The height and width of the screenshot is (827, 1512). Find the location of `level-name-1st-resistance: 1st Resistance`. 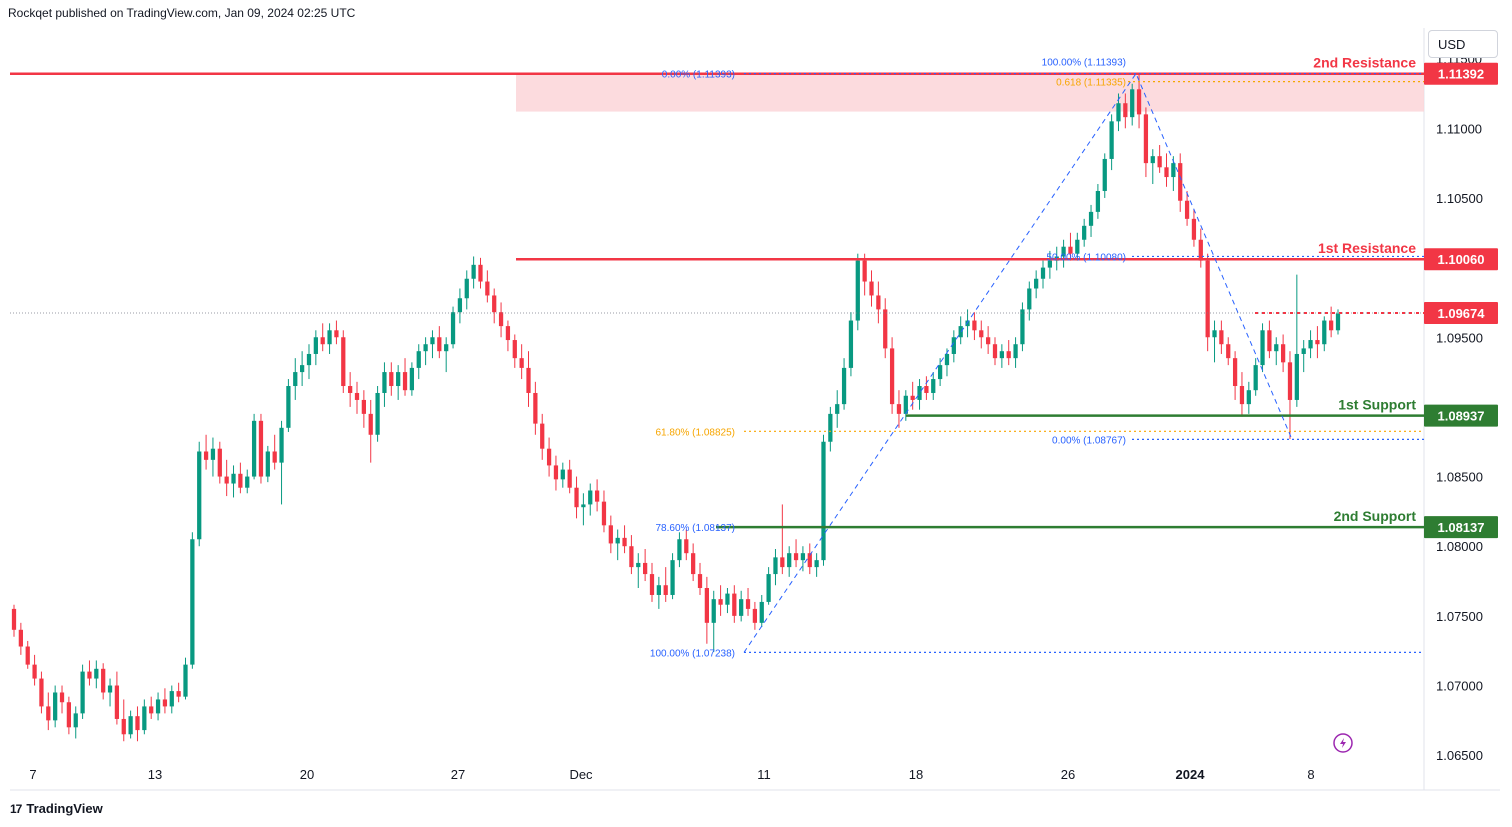

level-name-1st-resistance: 1st Resistance is located at coordinates (1367, 248).